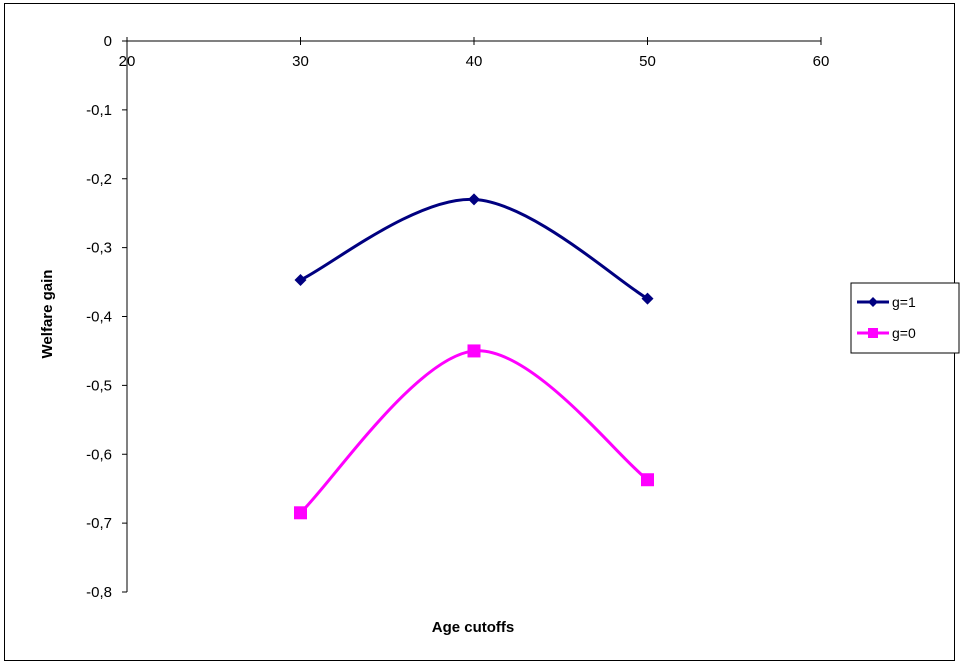 The image size is (961, 666). What do you see at coordinates (99, 110) in the screenshot?
I see `y-tick-label: -0,1` at bounding box center [99, 110].